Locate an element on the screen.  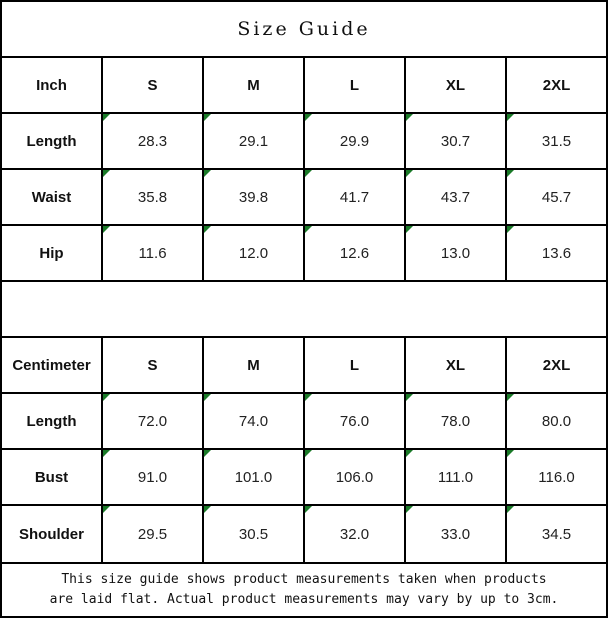
table-spacer-row is located at coordinates (304, 310).